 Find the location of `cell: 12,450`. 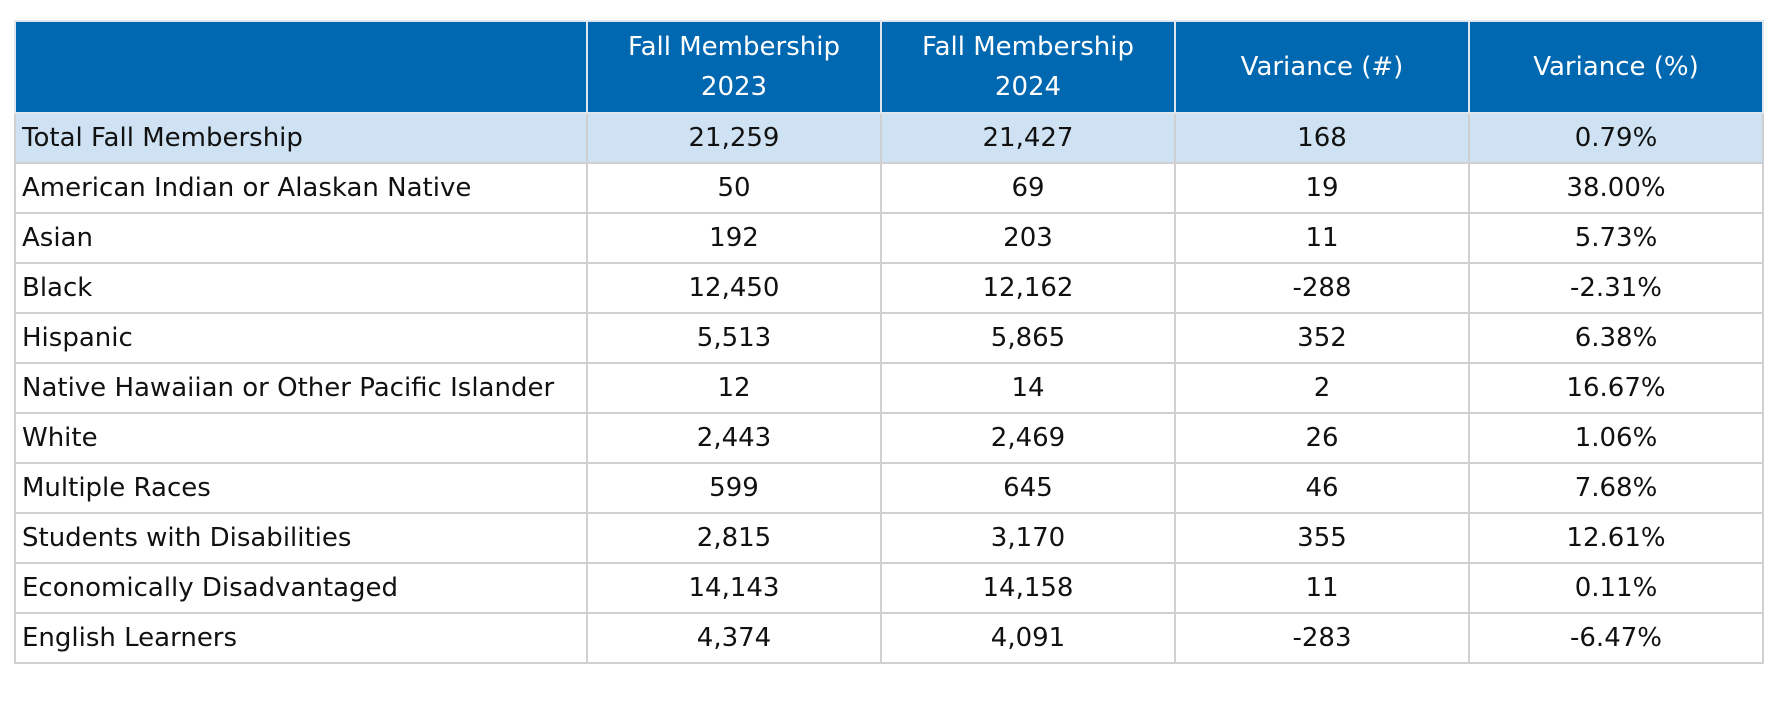

cell: 12,450 is located at coordinates (734, 288).